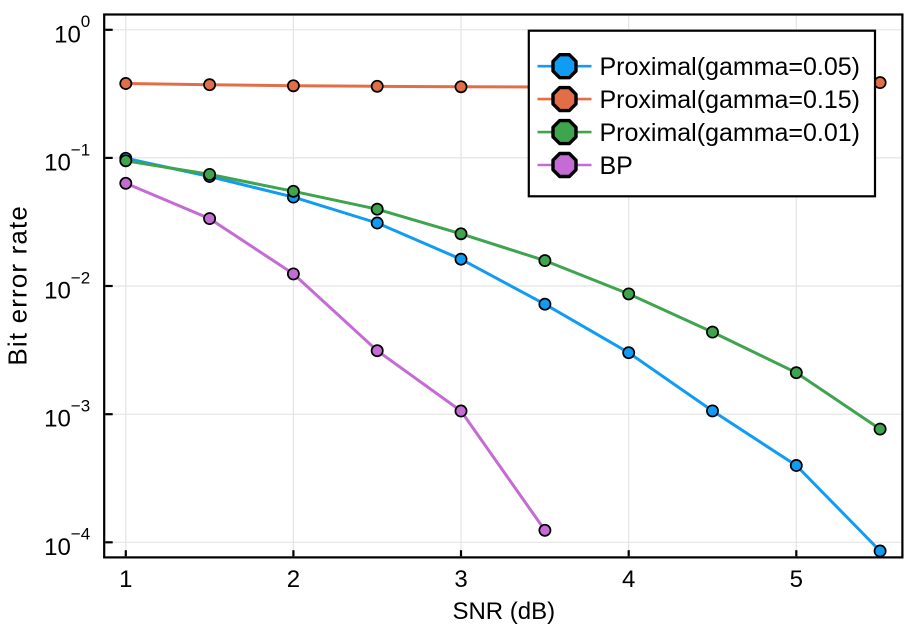 This screenshot has height=627, width=917. I want to click on svg-text: Proximal(gamma=0.05), so click(730, 67).